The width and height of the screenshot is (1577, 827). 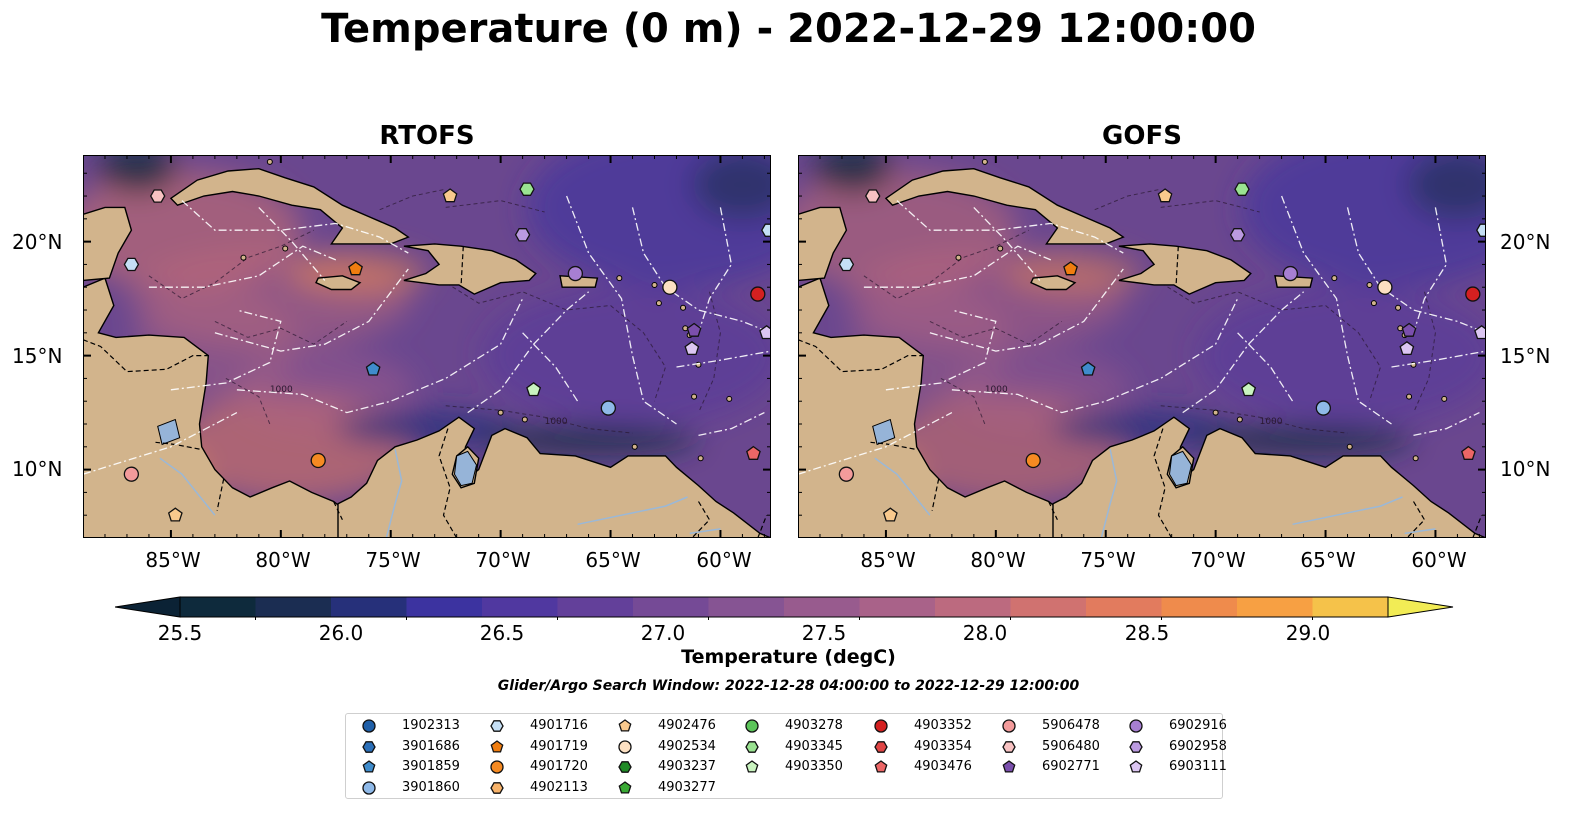 What do you see at coordinates (427, 136) in the screenshot?
I see `panel-title-rtofs: RTOFS` at bounding box center [427, 136].